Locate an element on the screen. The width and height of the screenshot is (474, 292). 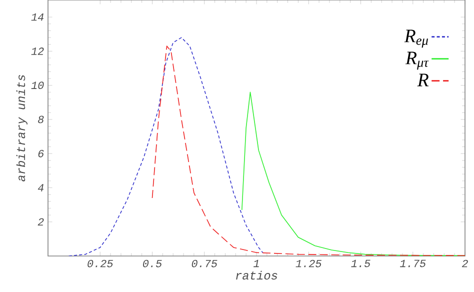
x-tick-label: 1 is located at coordinates (256, 264).